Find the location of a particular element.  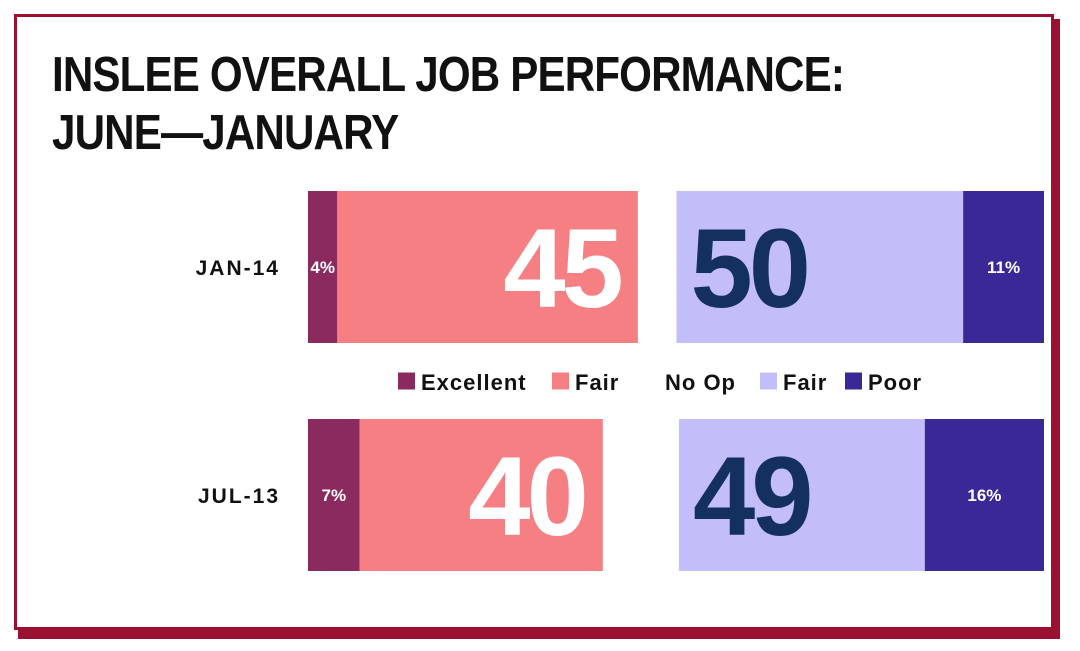

legend-item: No Op is located at coordinates (700, 382).